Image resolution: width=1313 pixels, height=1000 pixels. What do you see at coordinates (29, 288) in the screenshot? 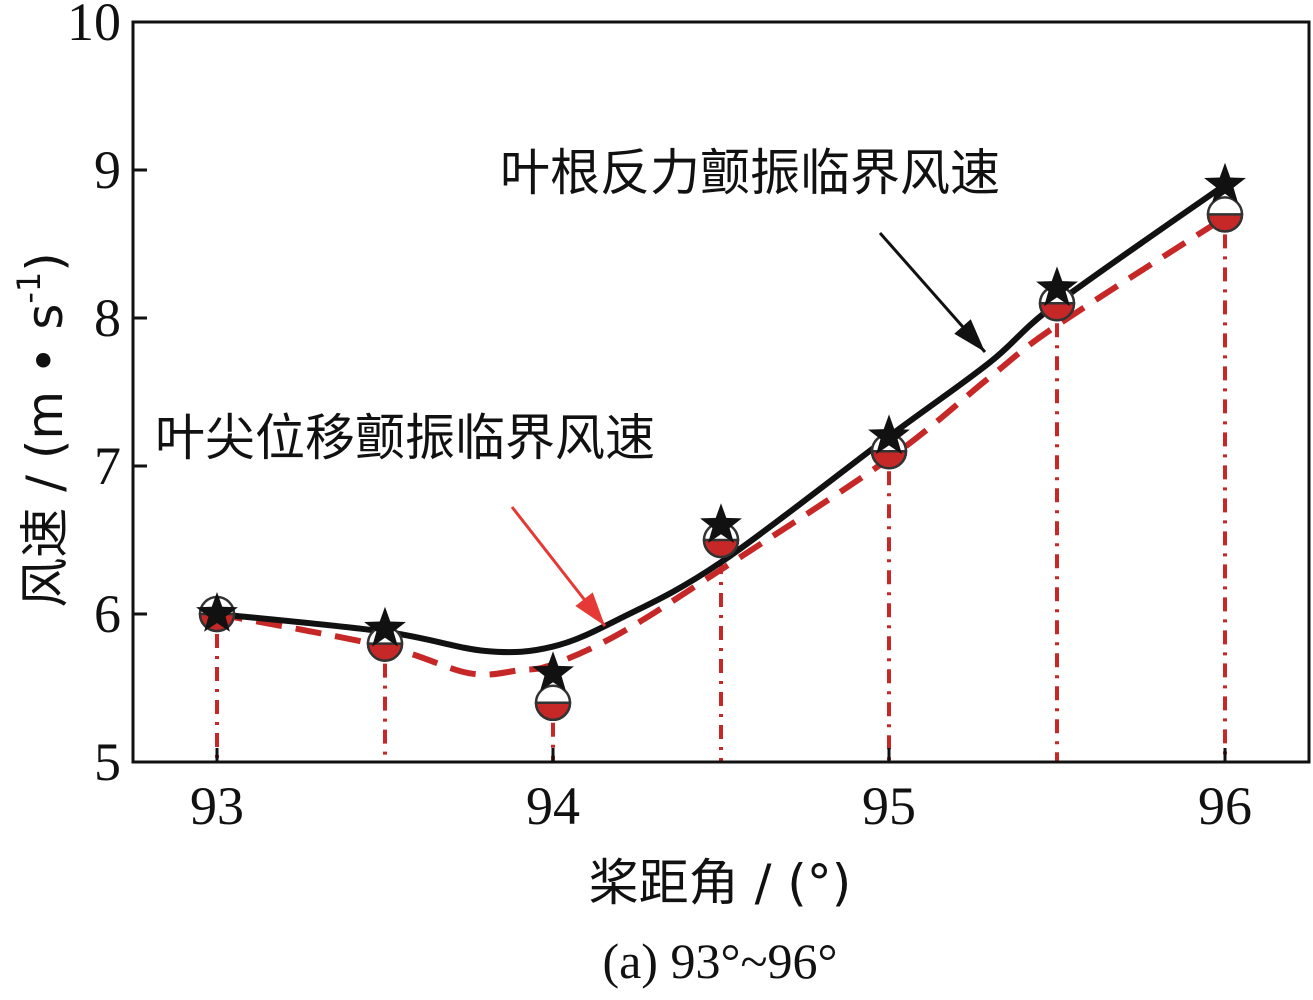
I see `y-axis-title-superscript: -1` at bounding box center [29, 288].